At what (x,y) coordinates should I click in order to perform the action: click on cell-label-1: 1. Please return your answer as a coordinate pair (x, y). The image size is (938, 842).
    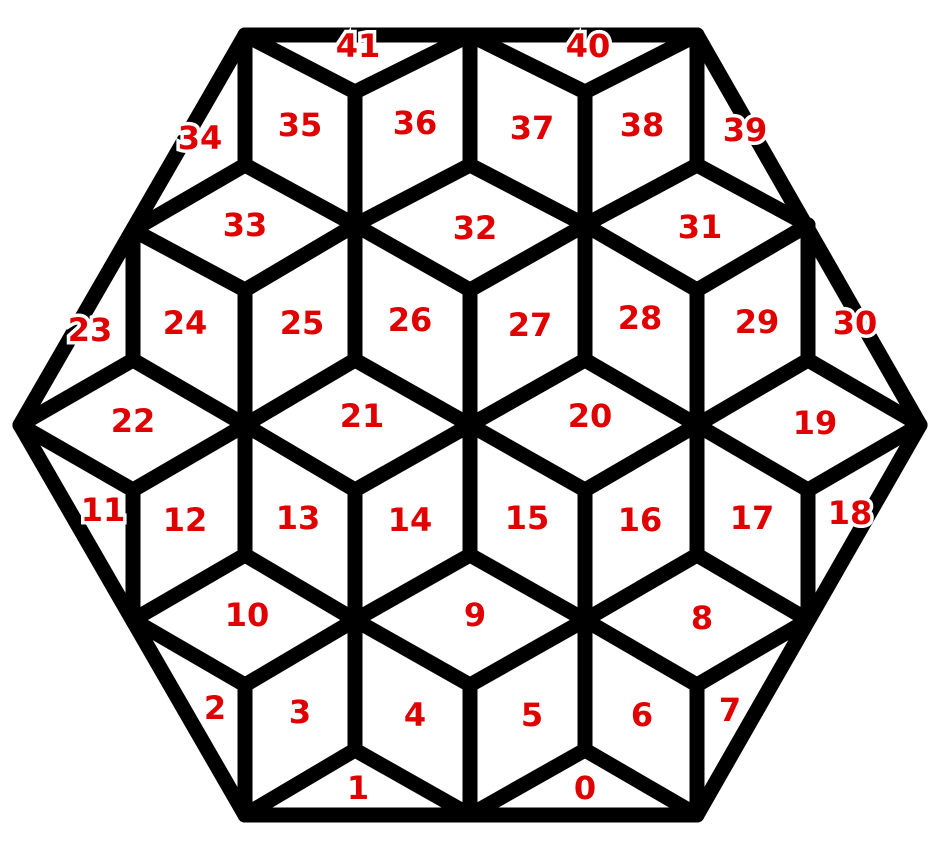
    Looking at the image, I should click on (357, 788).